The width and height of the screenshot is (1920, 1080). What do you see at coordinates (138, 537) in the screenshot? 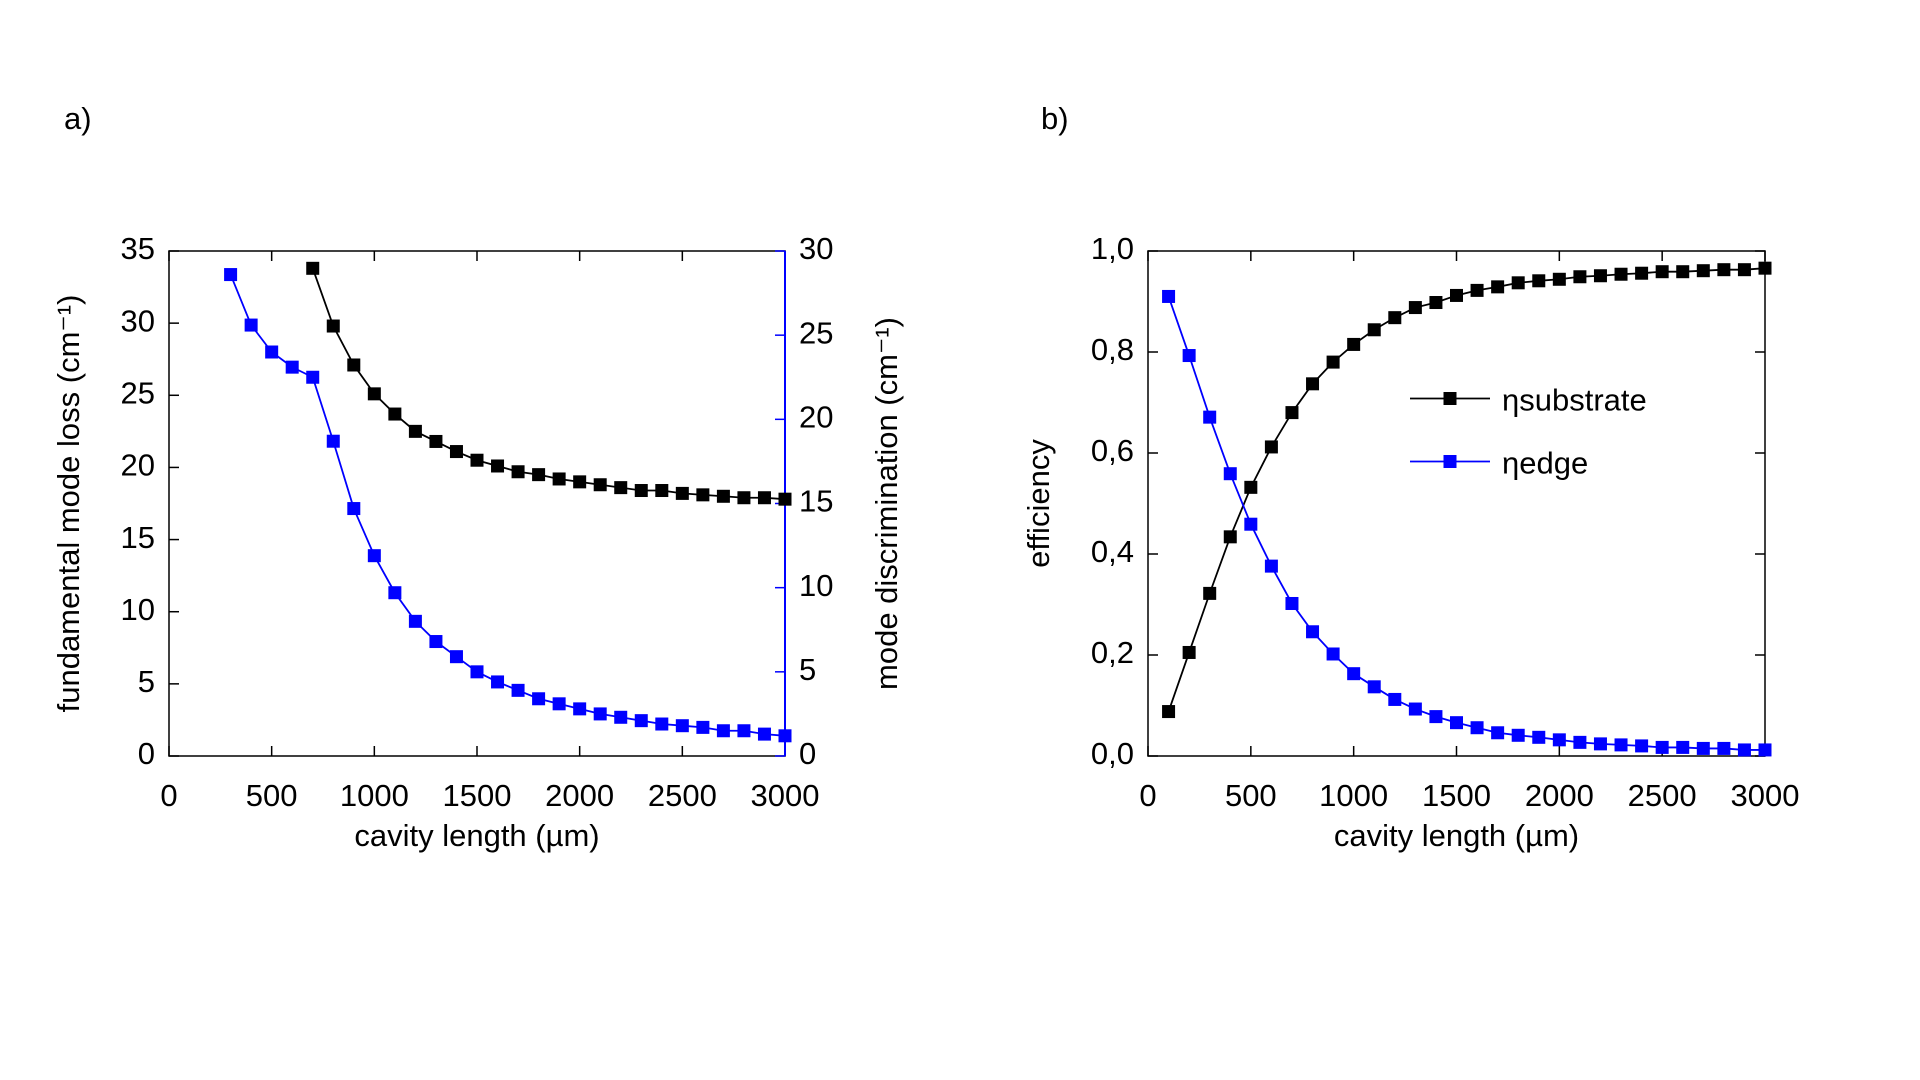
I see `y-tick-label: 15` at bounding box center [138, 537].